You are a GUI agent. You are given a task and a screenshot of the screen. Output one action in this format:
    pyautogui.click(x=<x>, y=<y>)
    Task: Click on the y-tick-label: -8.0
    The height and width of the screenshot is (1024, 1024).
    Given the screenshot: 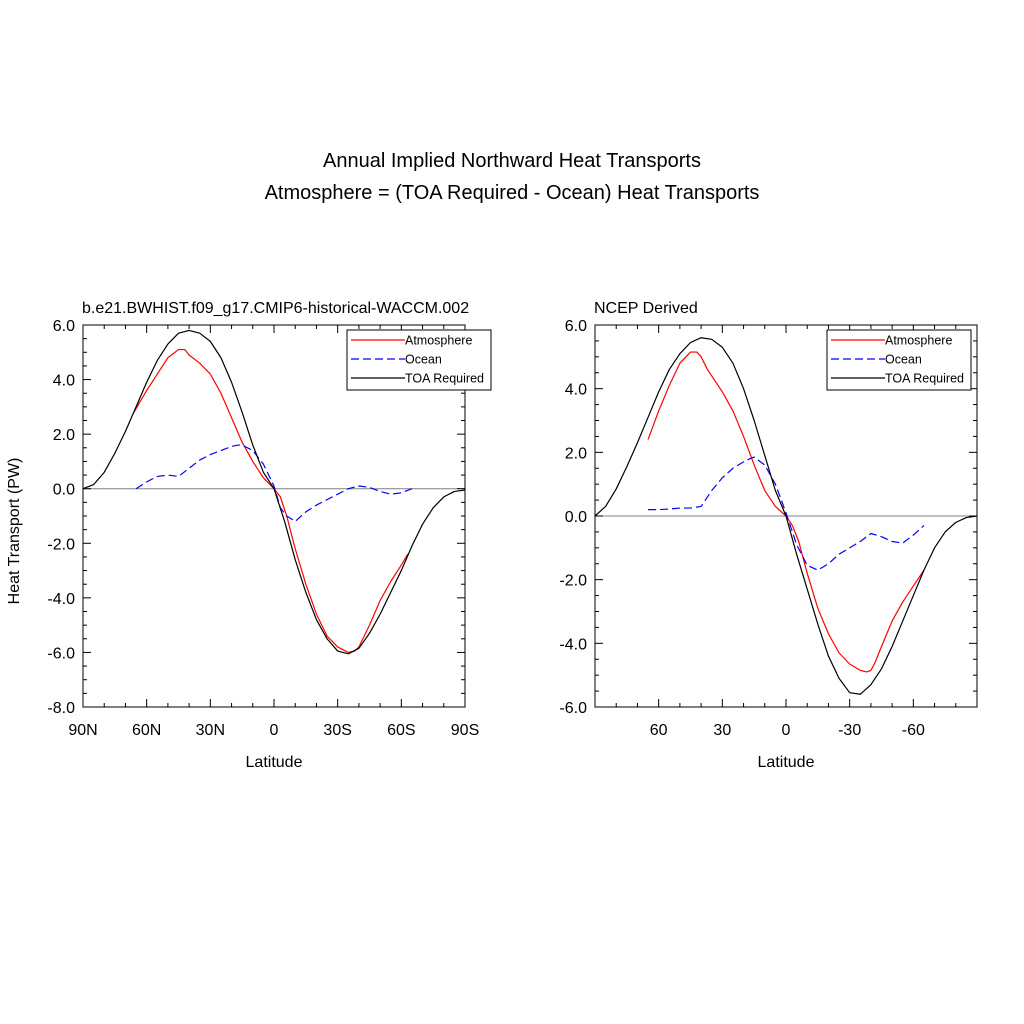 What is the action you would take?
    pyautogui.click(x=61, y=708)
    